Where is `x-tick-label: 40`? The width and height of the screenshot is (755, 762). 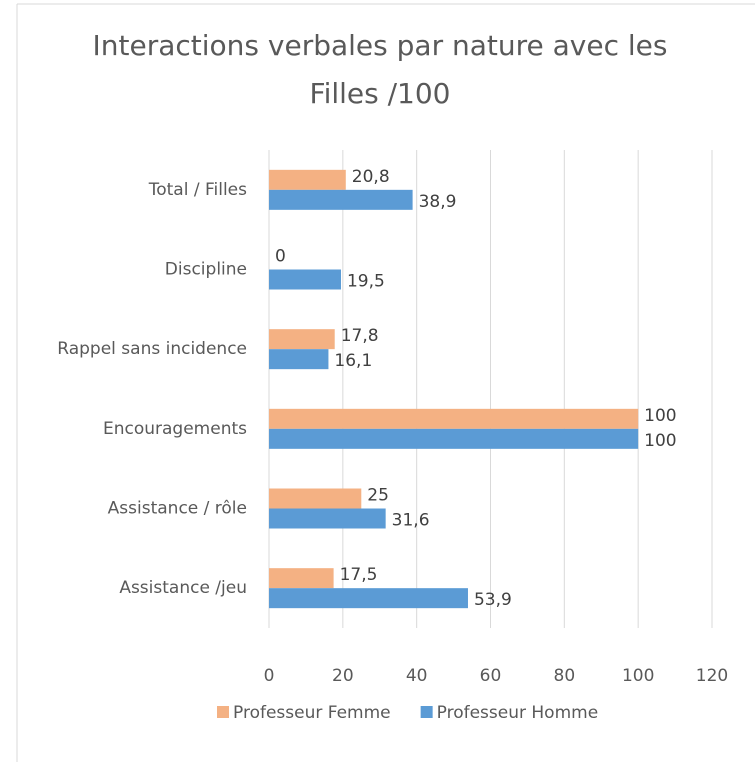
x-tick-label: 40 is located at coordinates (417, 676).